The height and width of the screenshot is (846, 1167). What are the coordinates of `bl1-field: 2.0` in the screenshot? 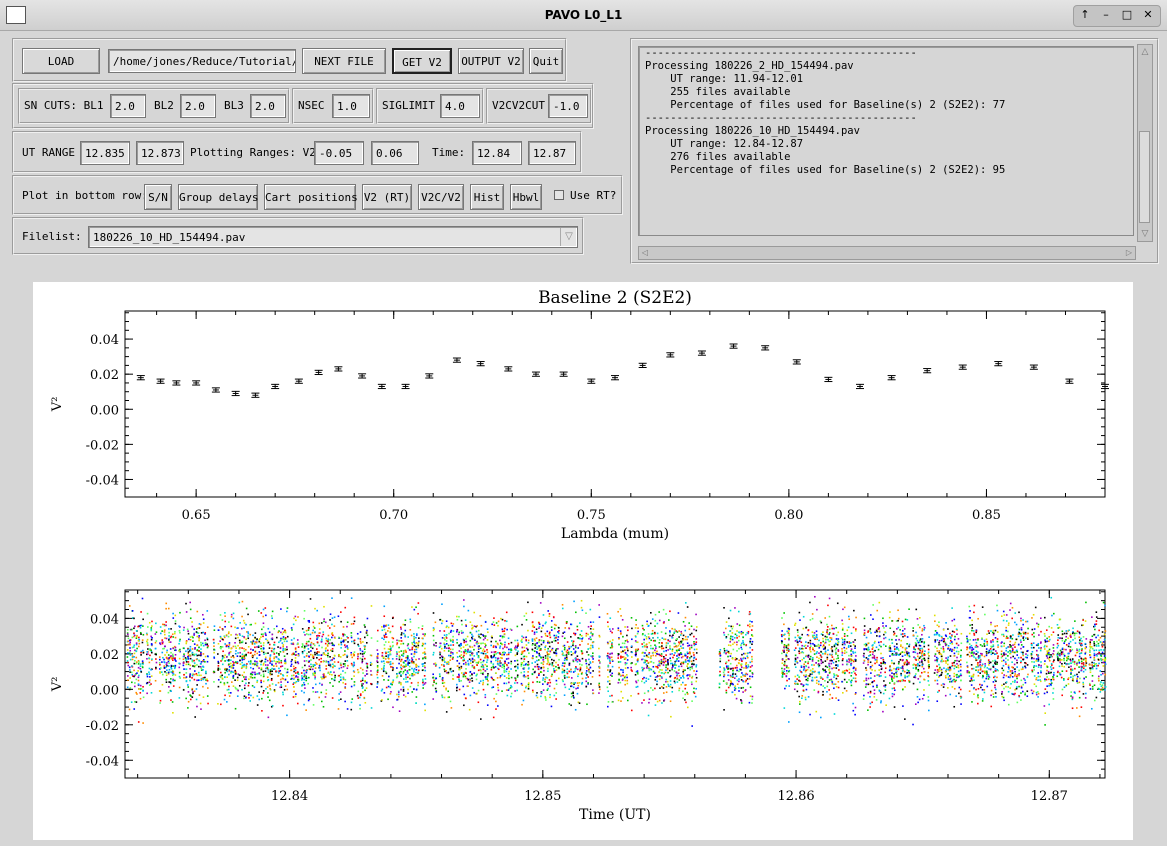 It's located at (128, 106).